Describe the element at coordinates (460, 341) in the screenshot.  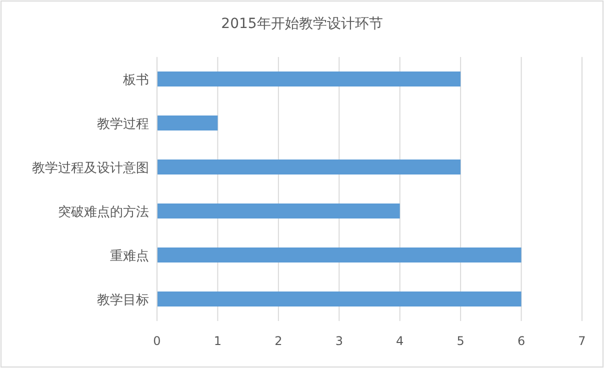
I see `x-tick-label: 5` at that location.